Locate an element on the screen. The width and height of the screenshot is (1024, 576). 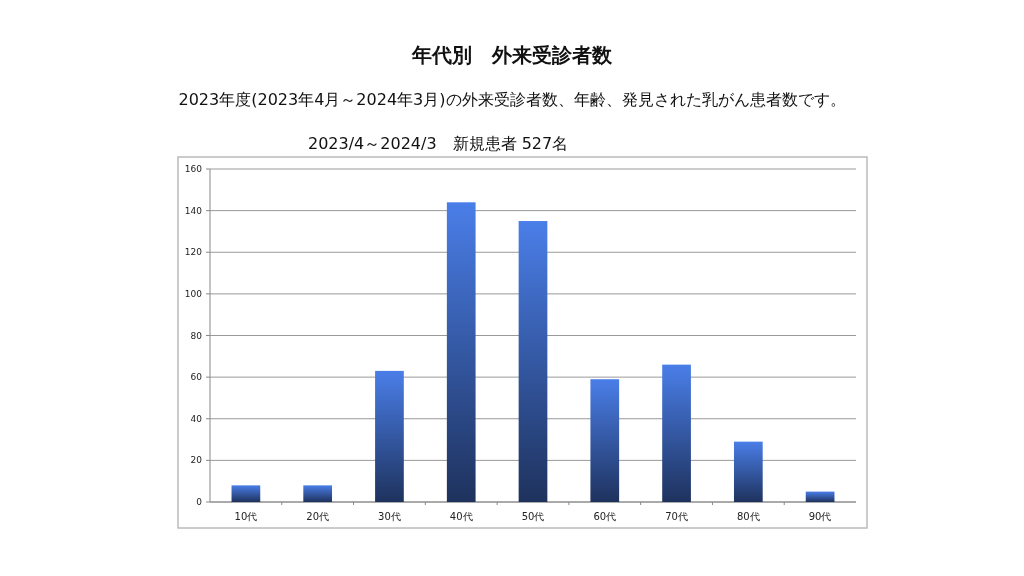
y-tick-label: 20 is located at coordinates (196, 460).